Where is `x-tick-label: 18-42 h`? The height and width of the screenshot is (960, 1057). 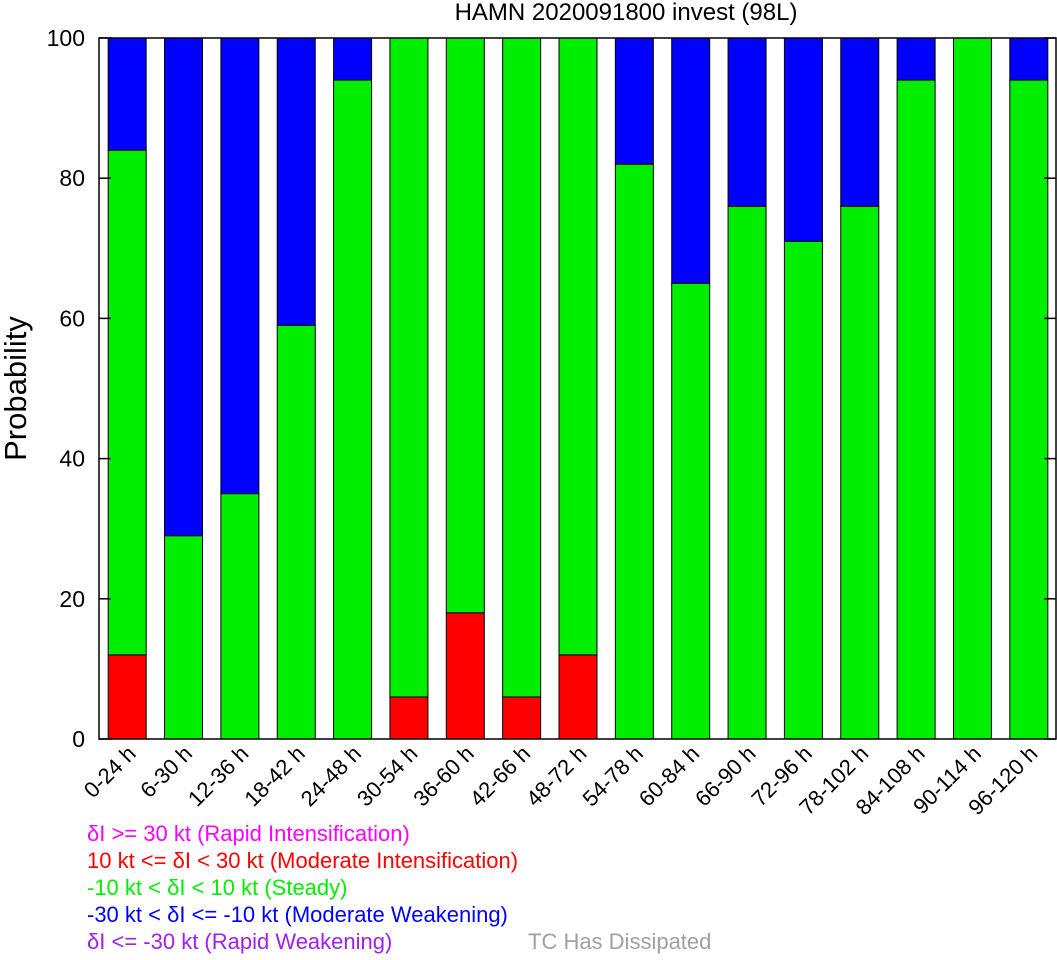
x-tick-label: 18-42 h is located at coordinates (274, 776).